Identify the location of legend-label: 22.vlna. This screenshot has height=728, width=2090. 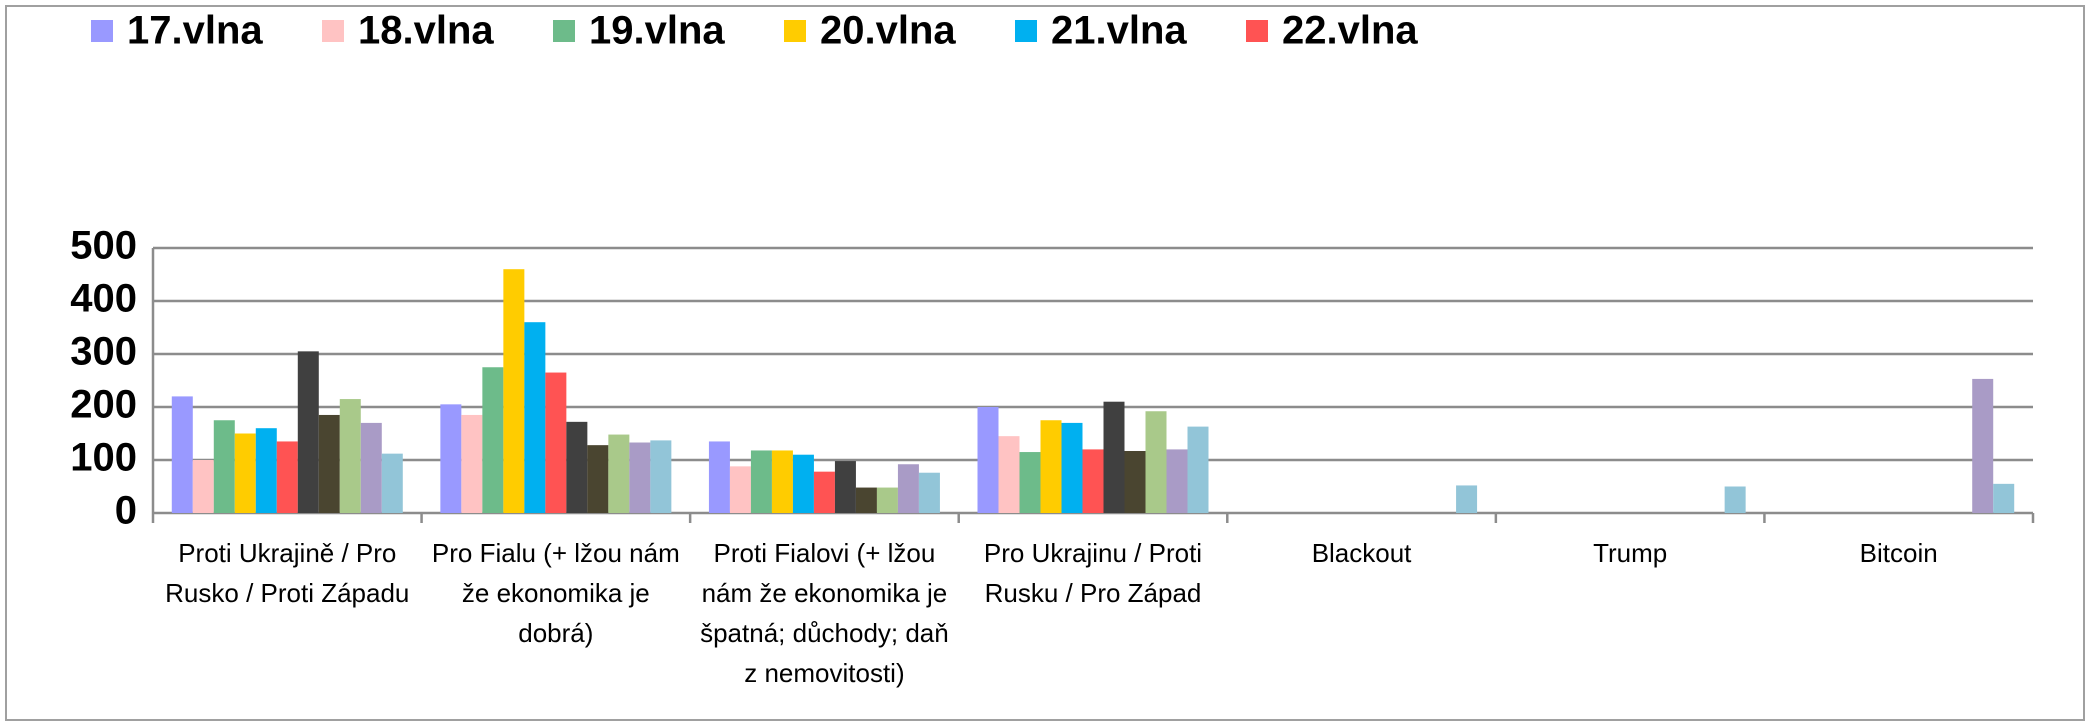
(1350, 31).